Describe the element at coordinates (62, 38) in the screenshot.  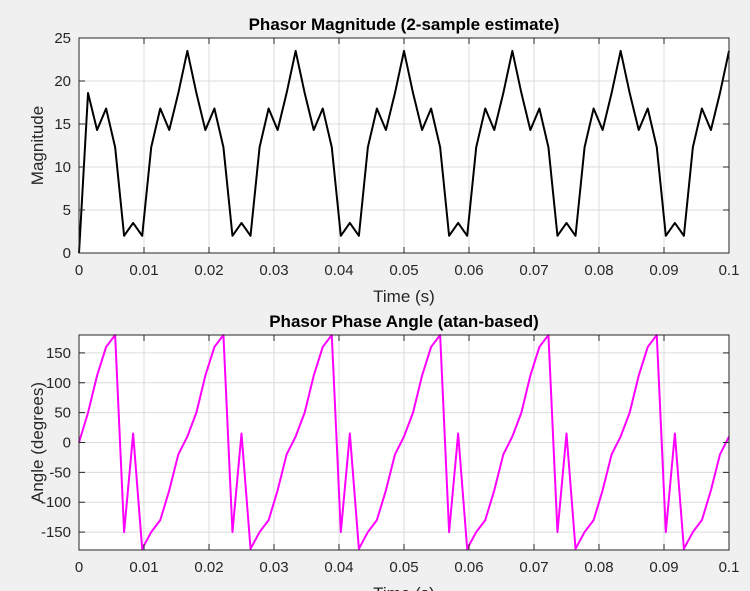
I see `chart-1-y-tick-label: 25` at that location.